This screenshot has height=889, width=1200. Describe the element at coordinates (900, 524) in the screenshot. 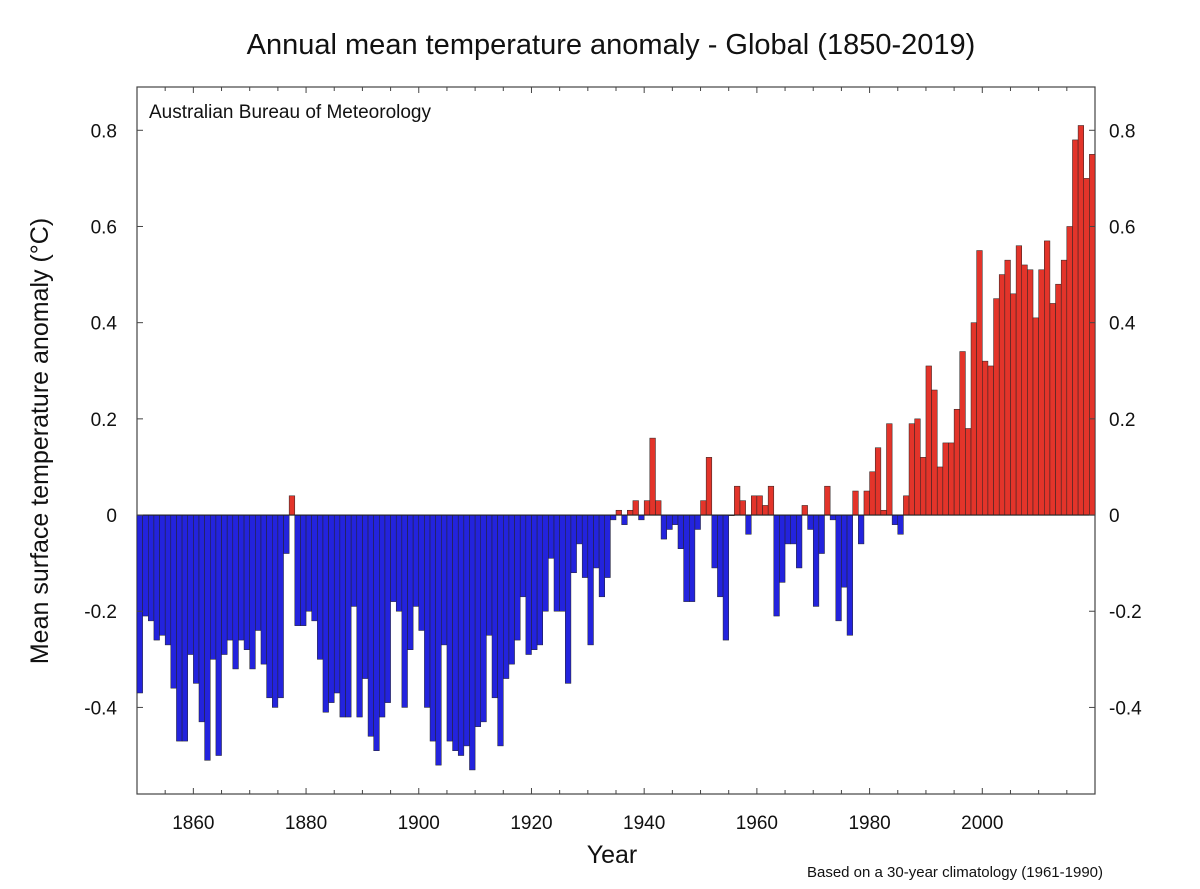

I see `bar-1985` at that location.